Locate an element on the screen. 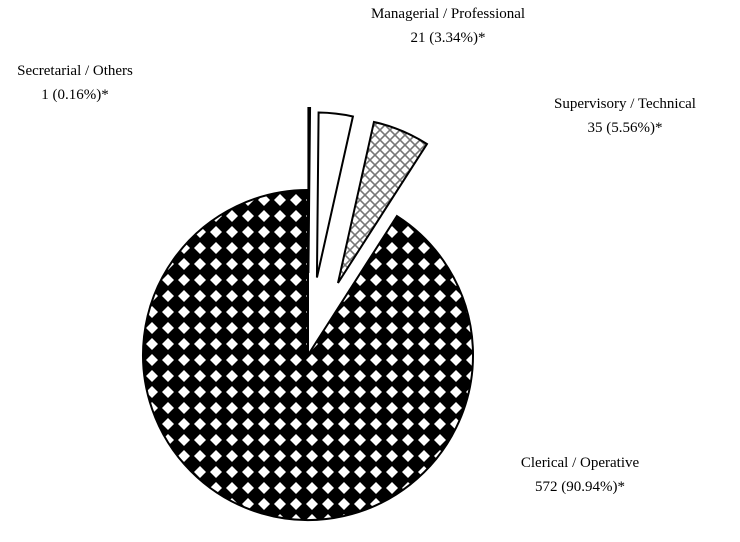 The image size is (740, 542). slice-label: Clerical / Operative is located at coordinates (580, 463).